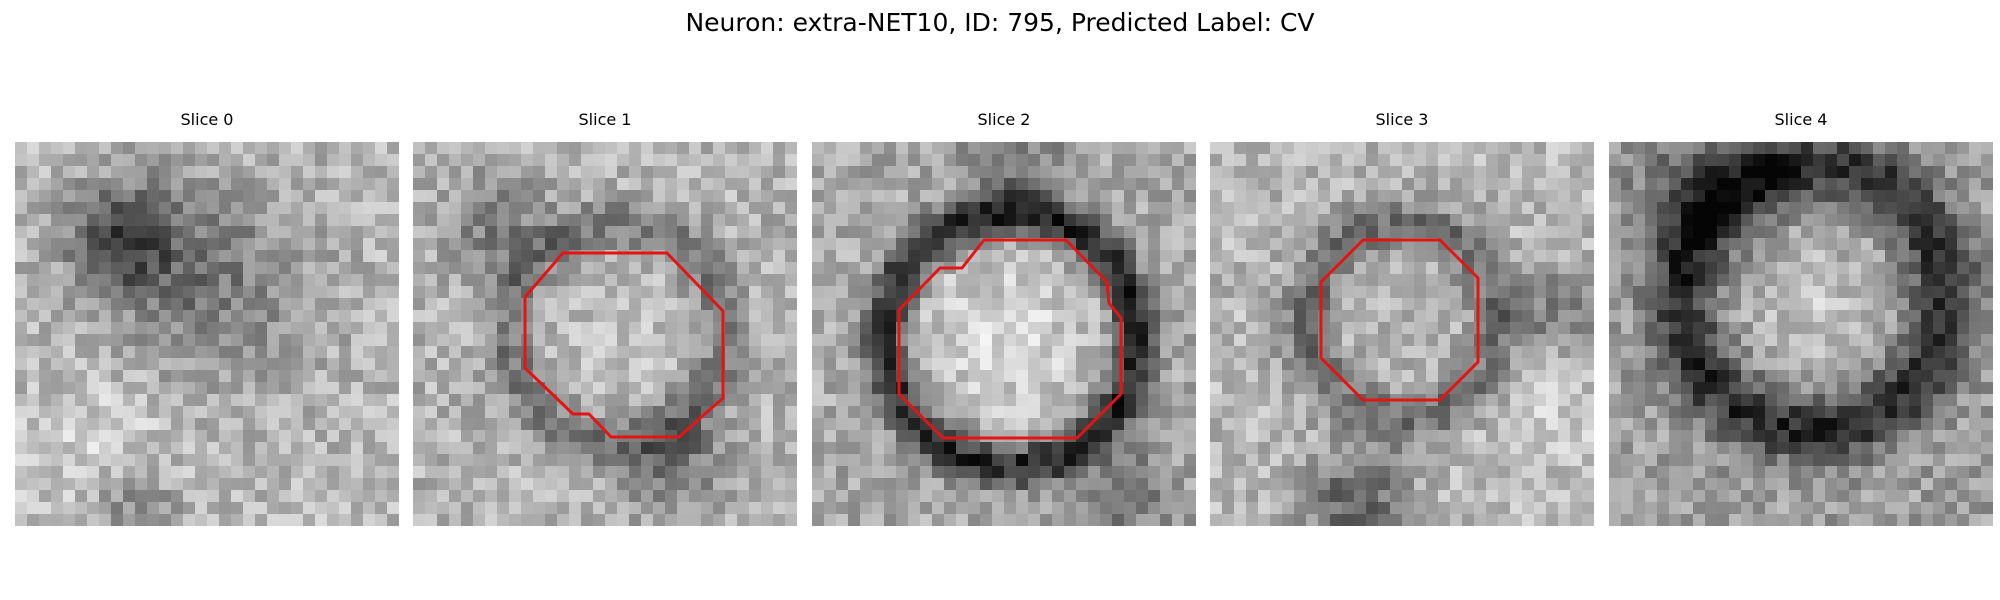 The image size is (2000, 600). I want to click on slice-title: Slice 2, so click(1004, 119).